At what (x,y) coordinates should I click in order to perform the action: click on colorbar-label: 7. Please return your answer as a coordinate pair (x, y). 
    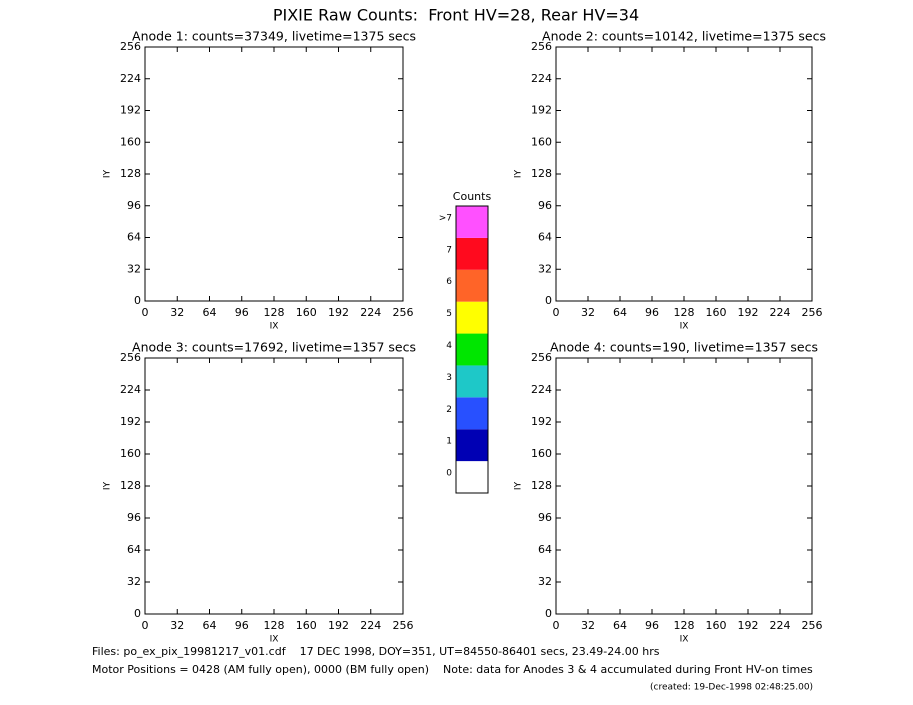
    Looking at the image, I should click on (449, 250).